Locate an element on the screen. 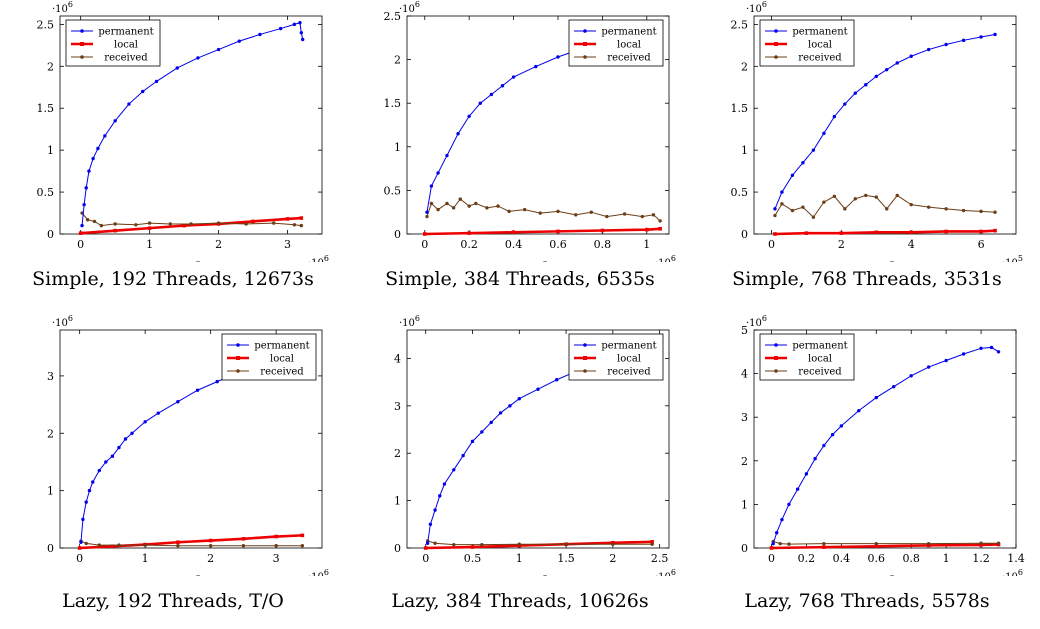 This screenshot has width=1040, height=629. legend: permanent local received is located at coordinates (807, 357).